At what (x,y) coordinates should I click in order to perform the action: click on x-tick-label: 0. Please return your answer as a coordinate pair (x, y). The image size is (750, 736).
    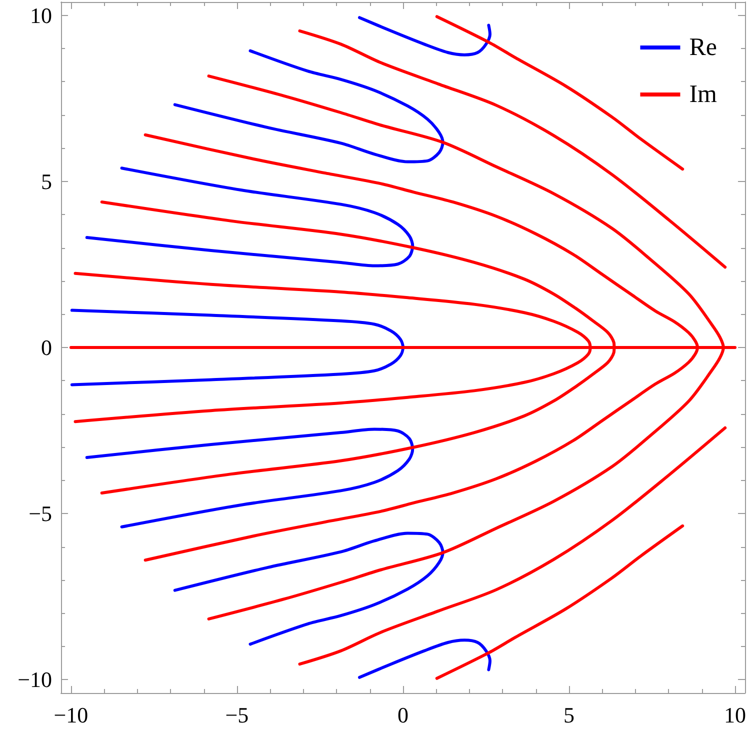
    Looking at the image, I should click on (403, 715).